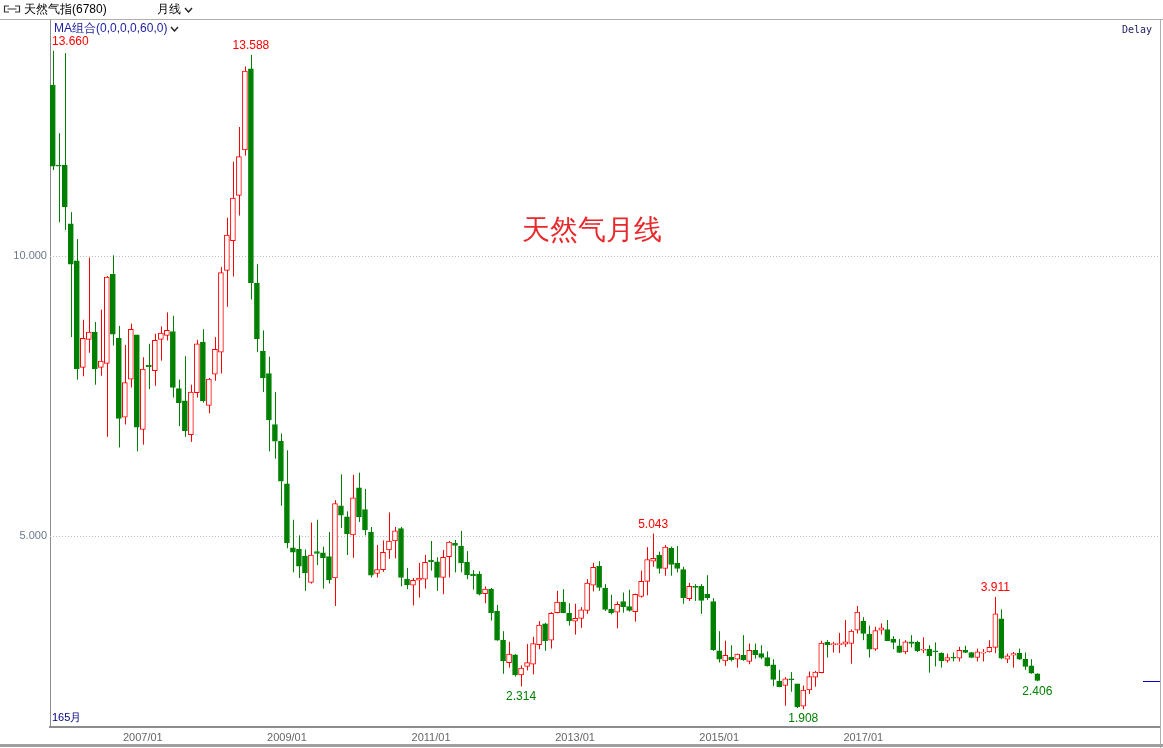 The width and height of the screenshot is (1163, 748). I want to click on x-tick-label: 2009/01, so click(287, 736).